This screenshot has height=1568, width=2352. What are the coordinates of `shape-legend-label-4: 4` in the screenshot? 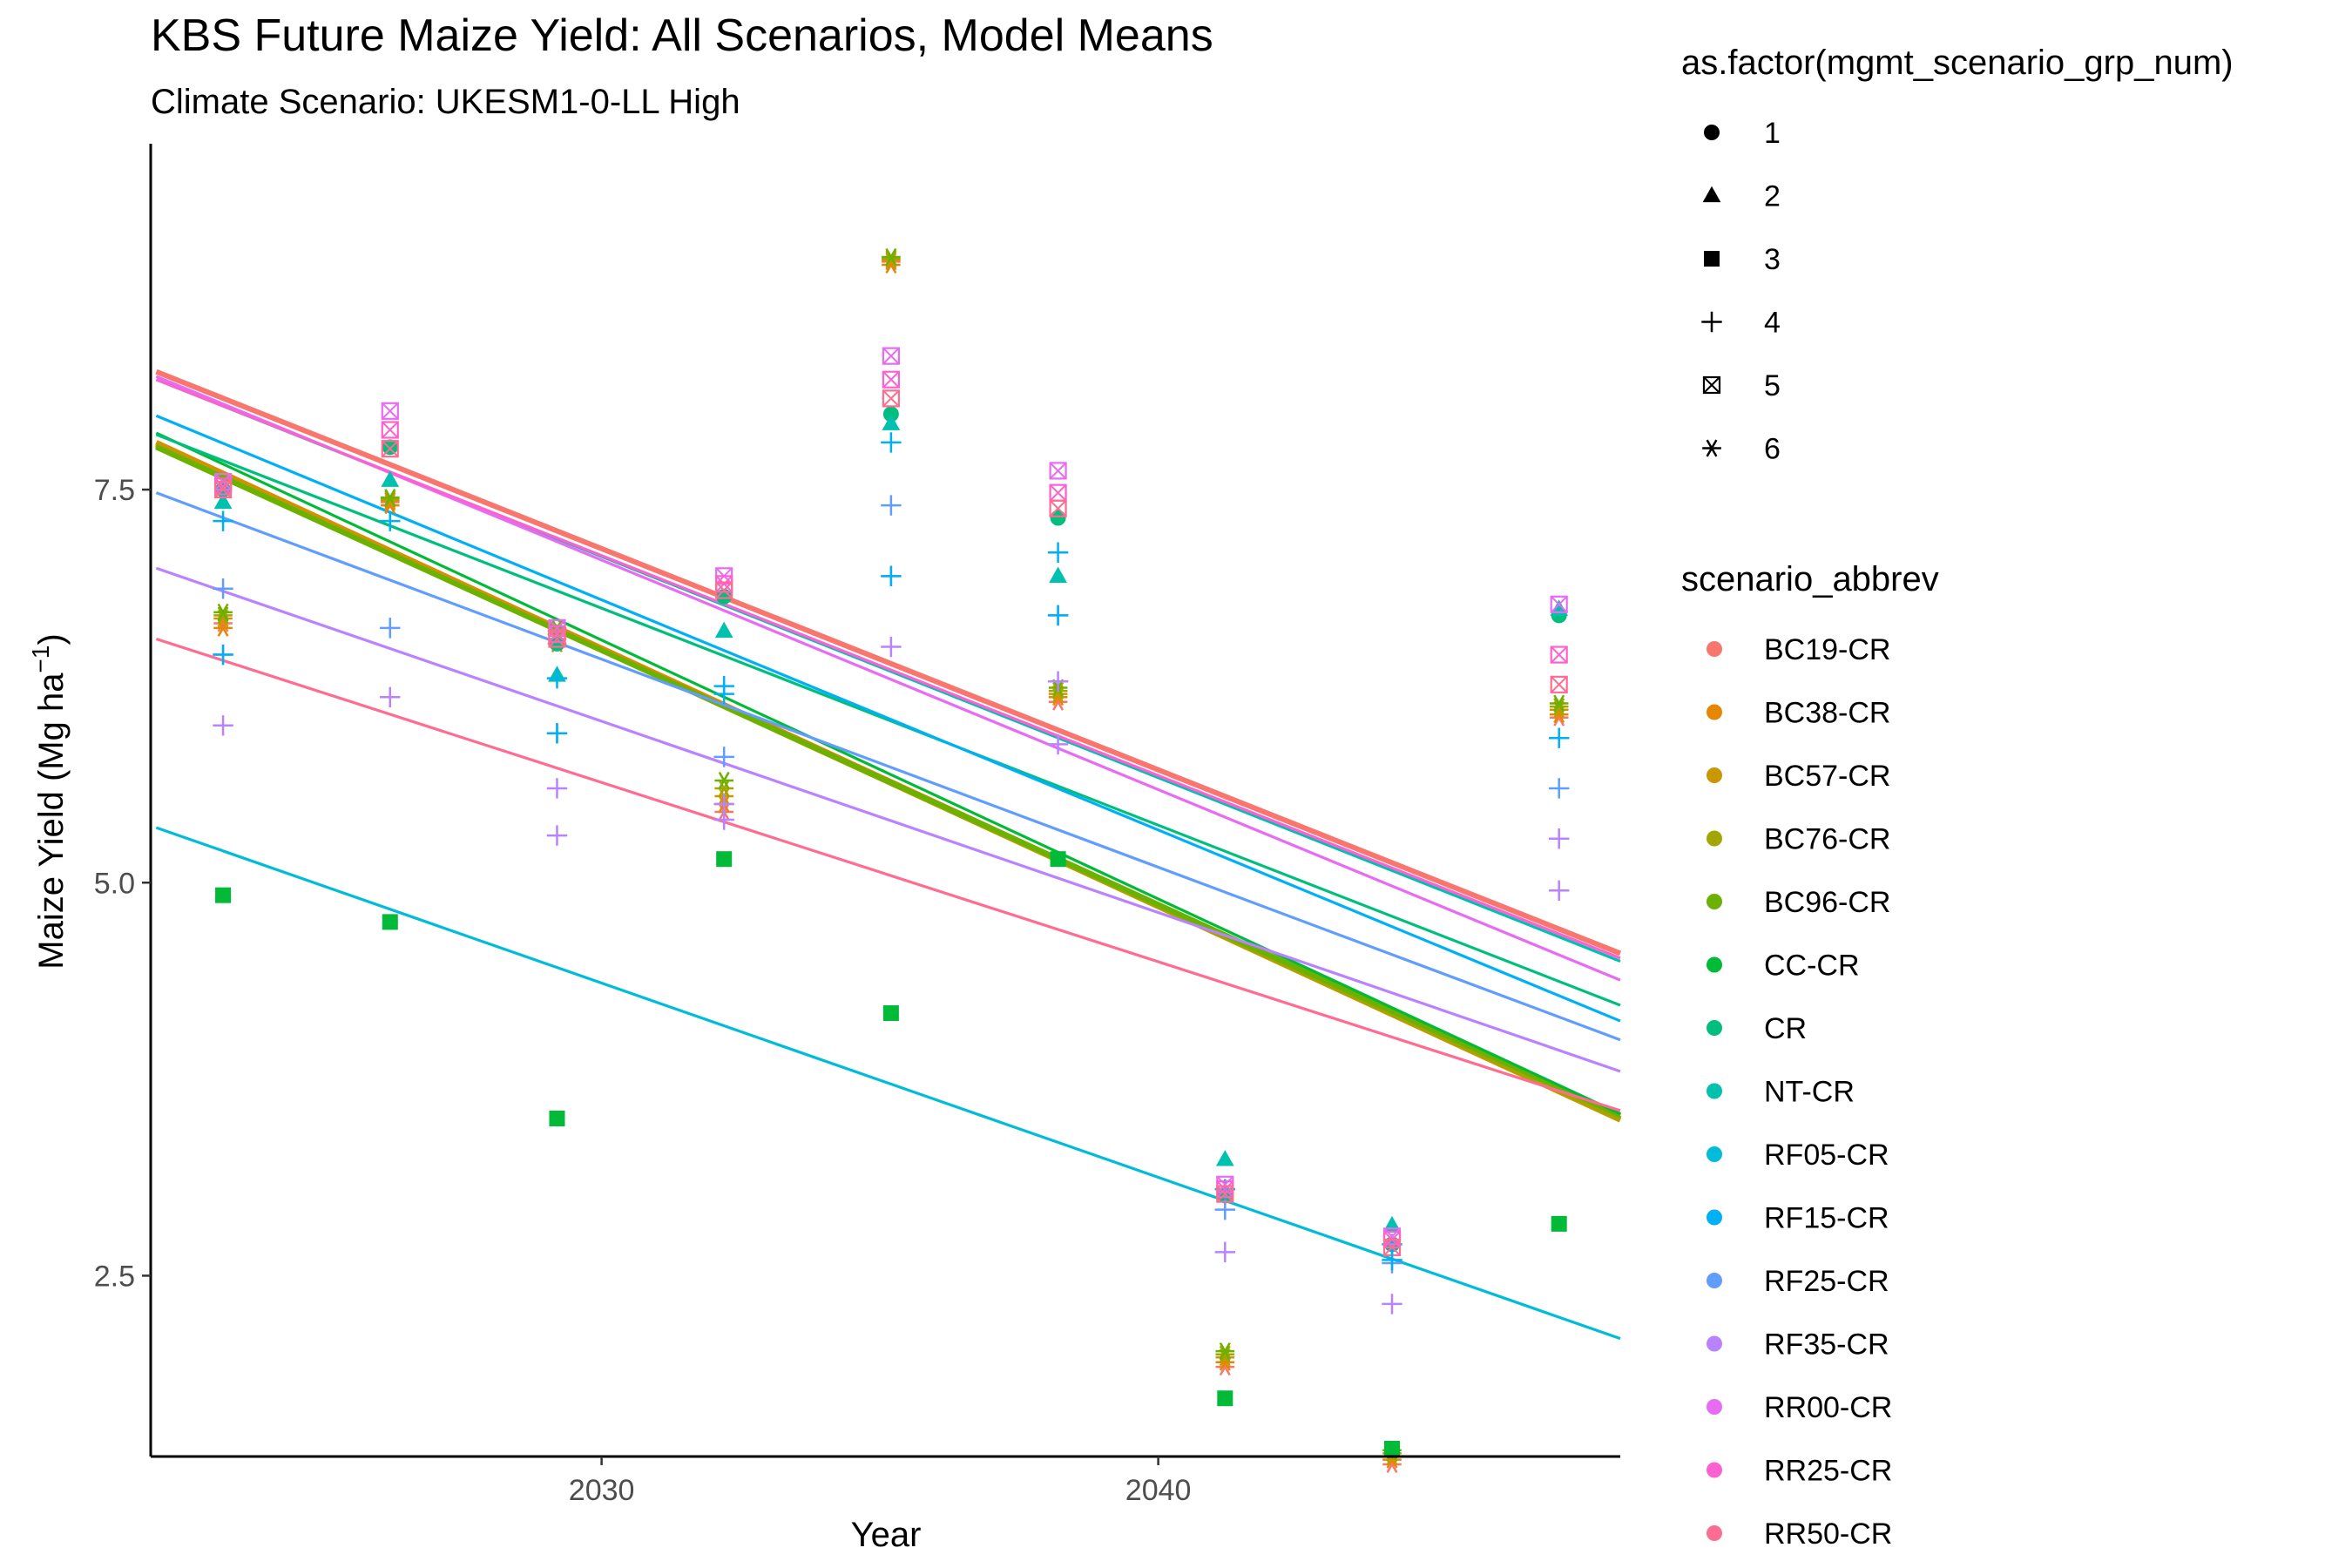 It's located at (1772, 324).